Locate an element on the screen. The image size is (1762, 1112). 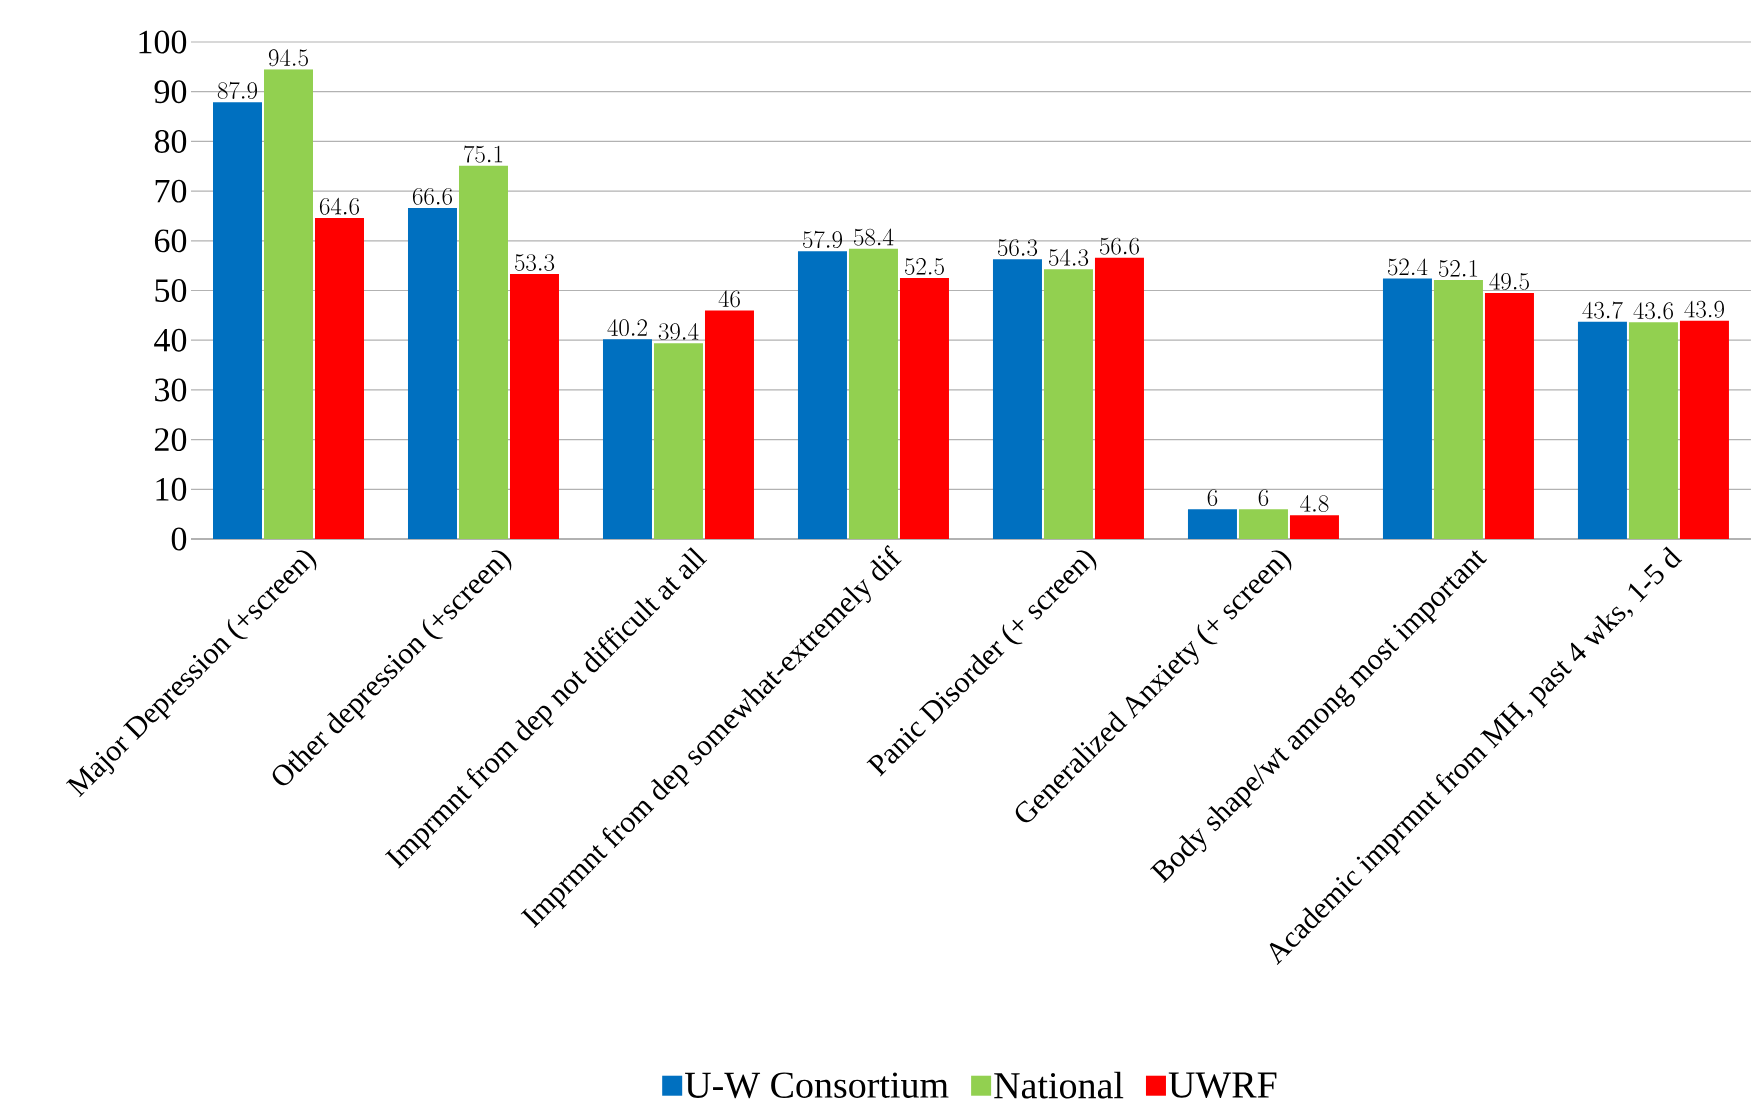
data-label: 39.4 is located at coordinates (678, 332).